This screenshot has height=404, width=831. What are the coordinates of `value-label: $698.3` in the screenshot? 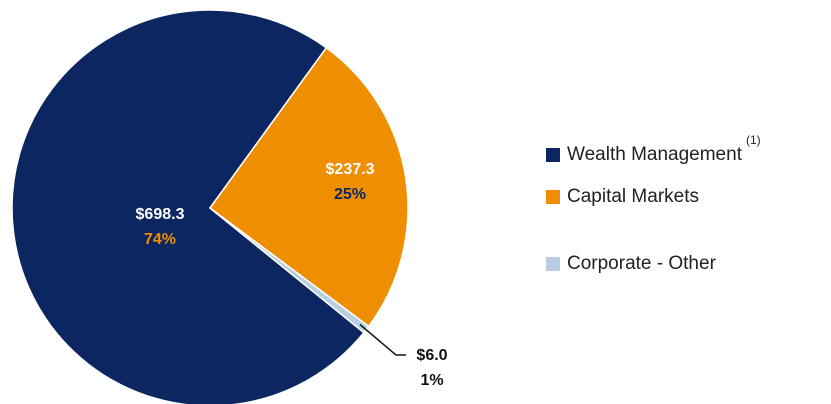 It's located at (160, 214).